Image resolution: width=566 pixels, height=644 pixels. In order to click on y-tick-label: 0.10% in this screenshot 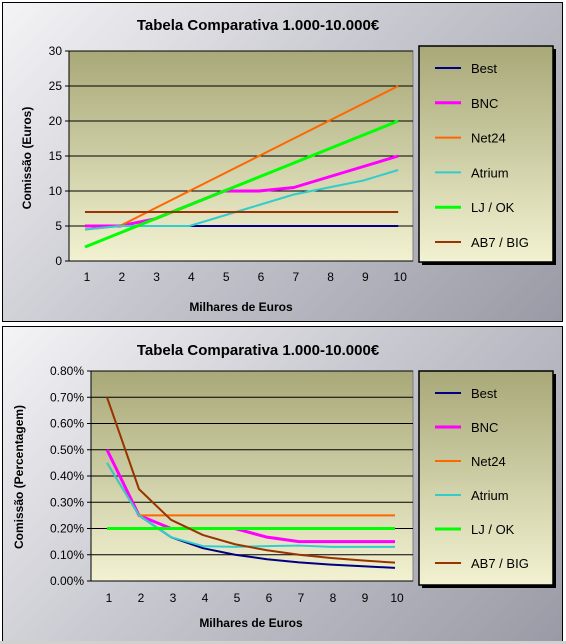, I will do `click(67, 555)`.